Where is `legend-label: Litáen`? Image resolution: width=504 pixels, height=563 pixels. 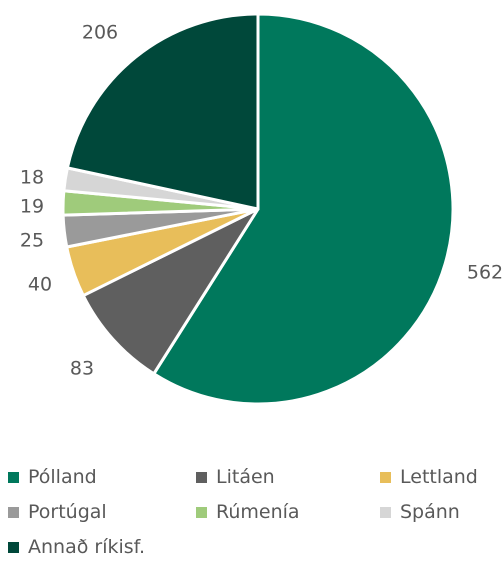
legend-label: Litáen is located at coordinates (245, 477).